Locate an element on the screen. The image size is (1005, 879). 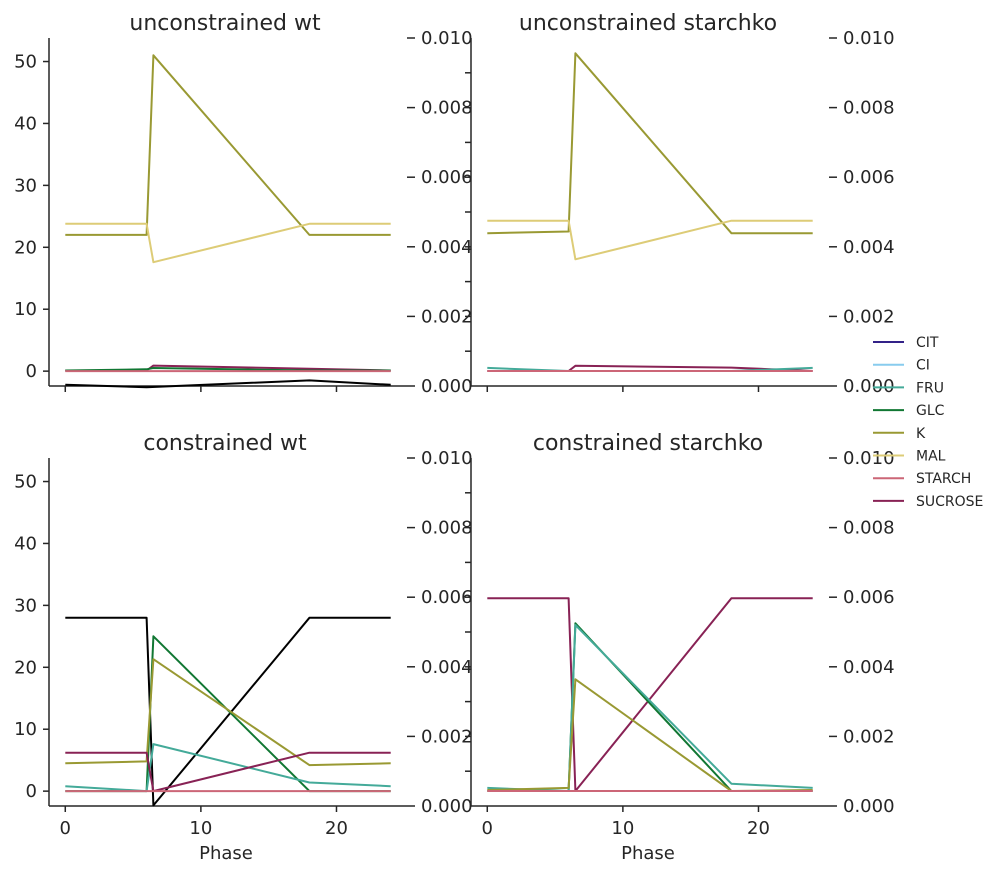
legend-label-glc: GLC is located at coordinates (930, 411).